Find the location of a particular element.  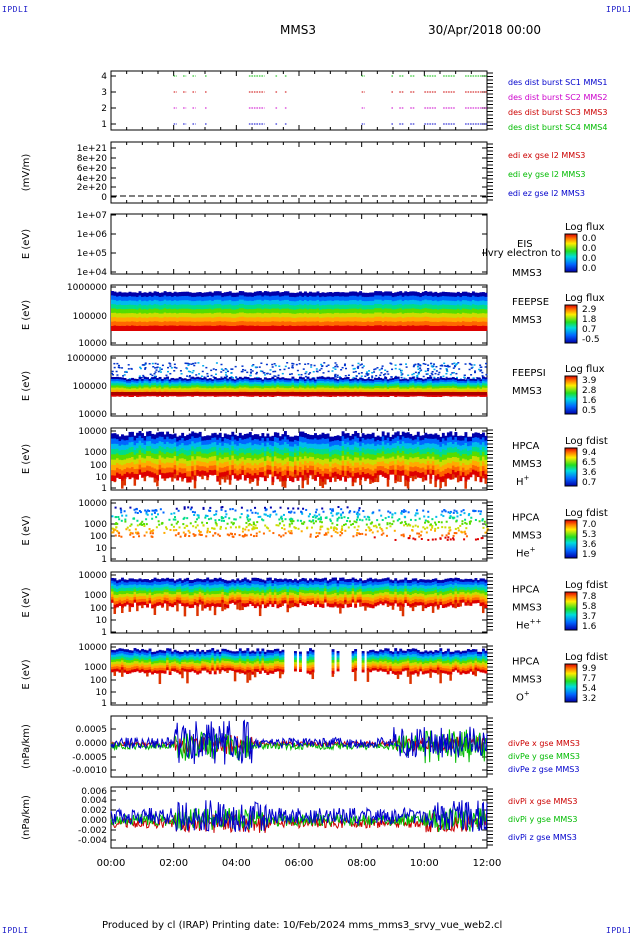

y-tick-label: 1000 is located at coordinates (95, 453).